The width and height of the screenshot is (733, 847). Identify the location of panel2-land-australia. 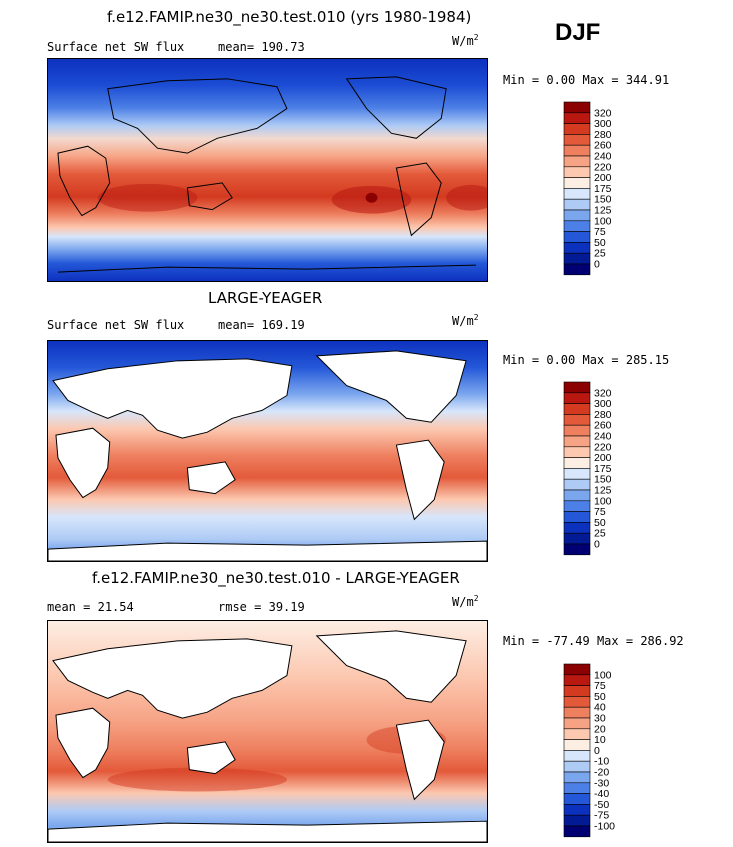
(211, 478).